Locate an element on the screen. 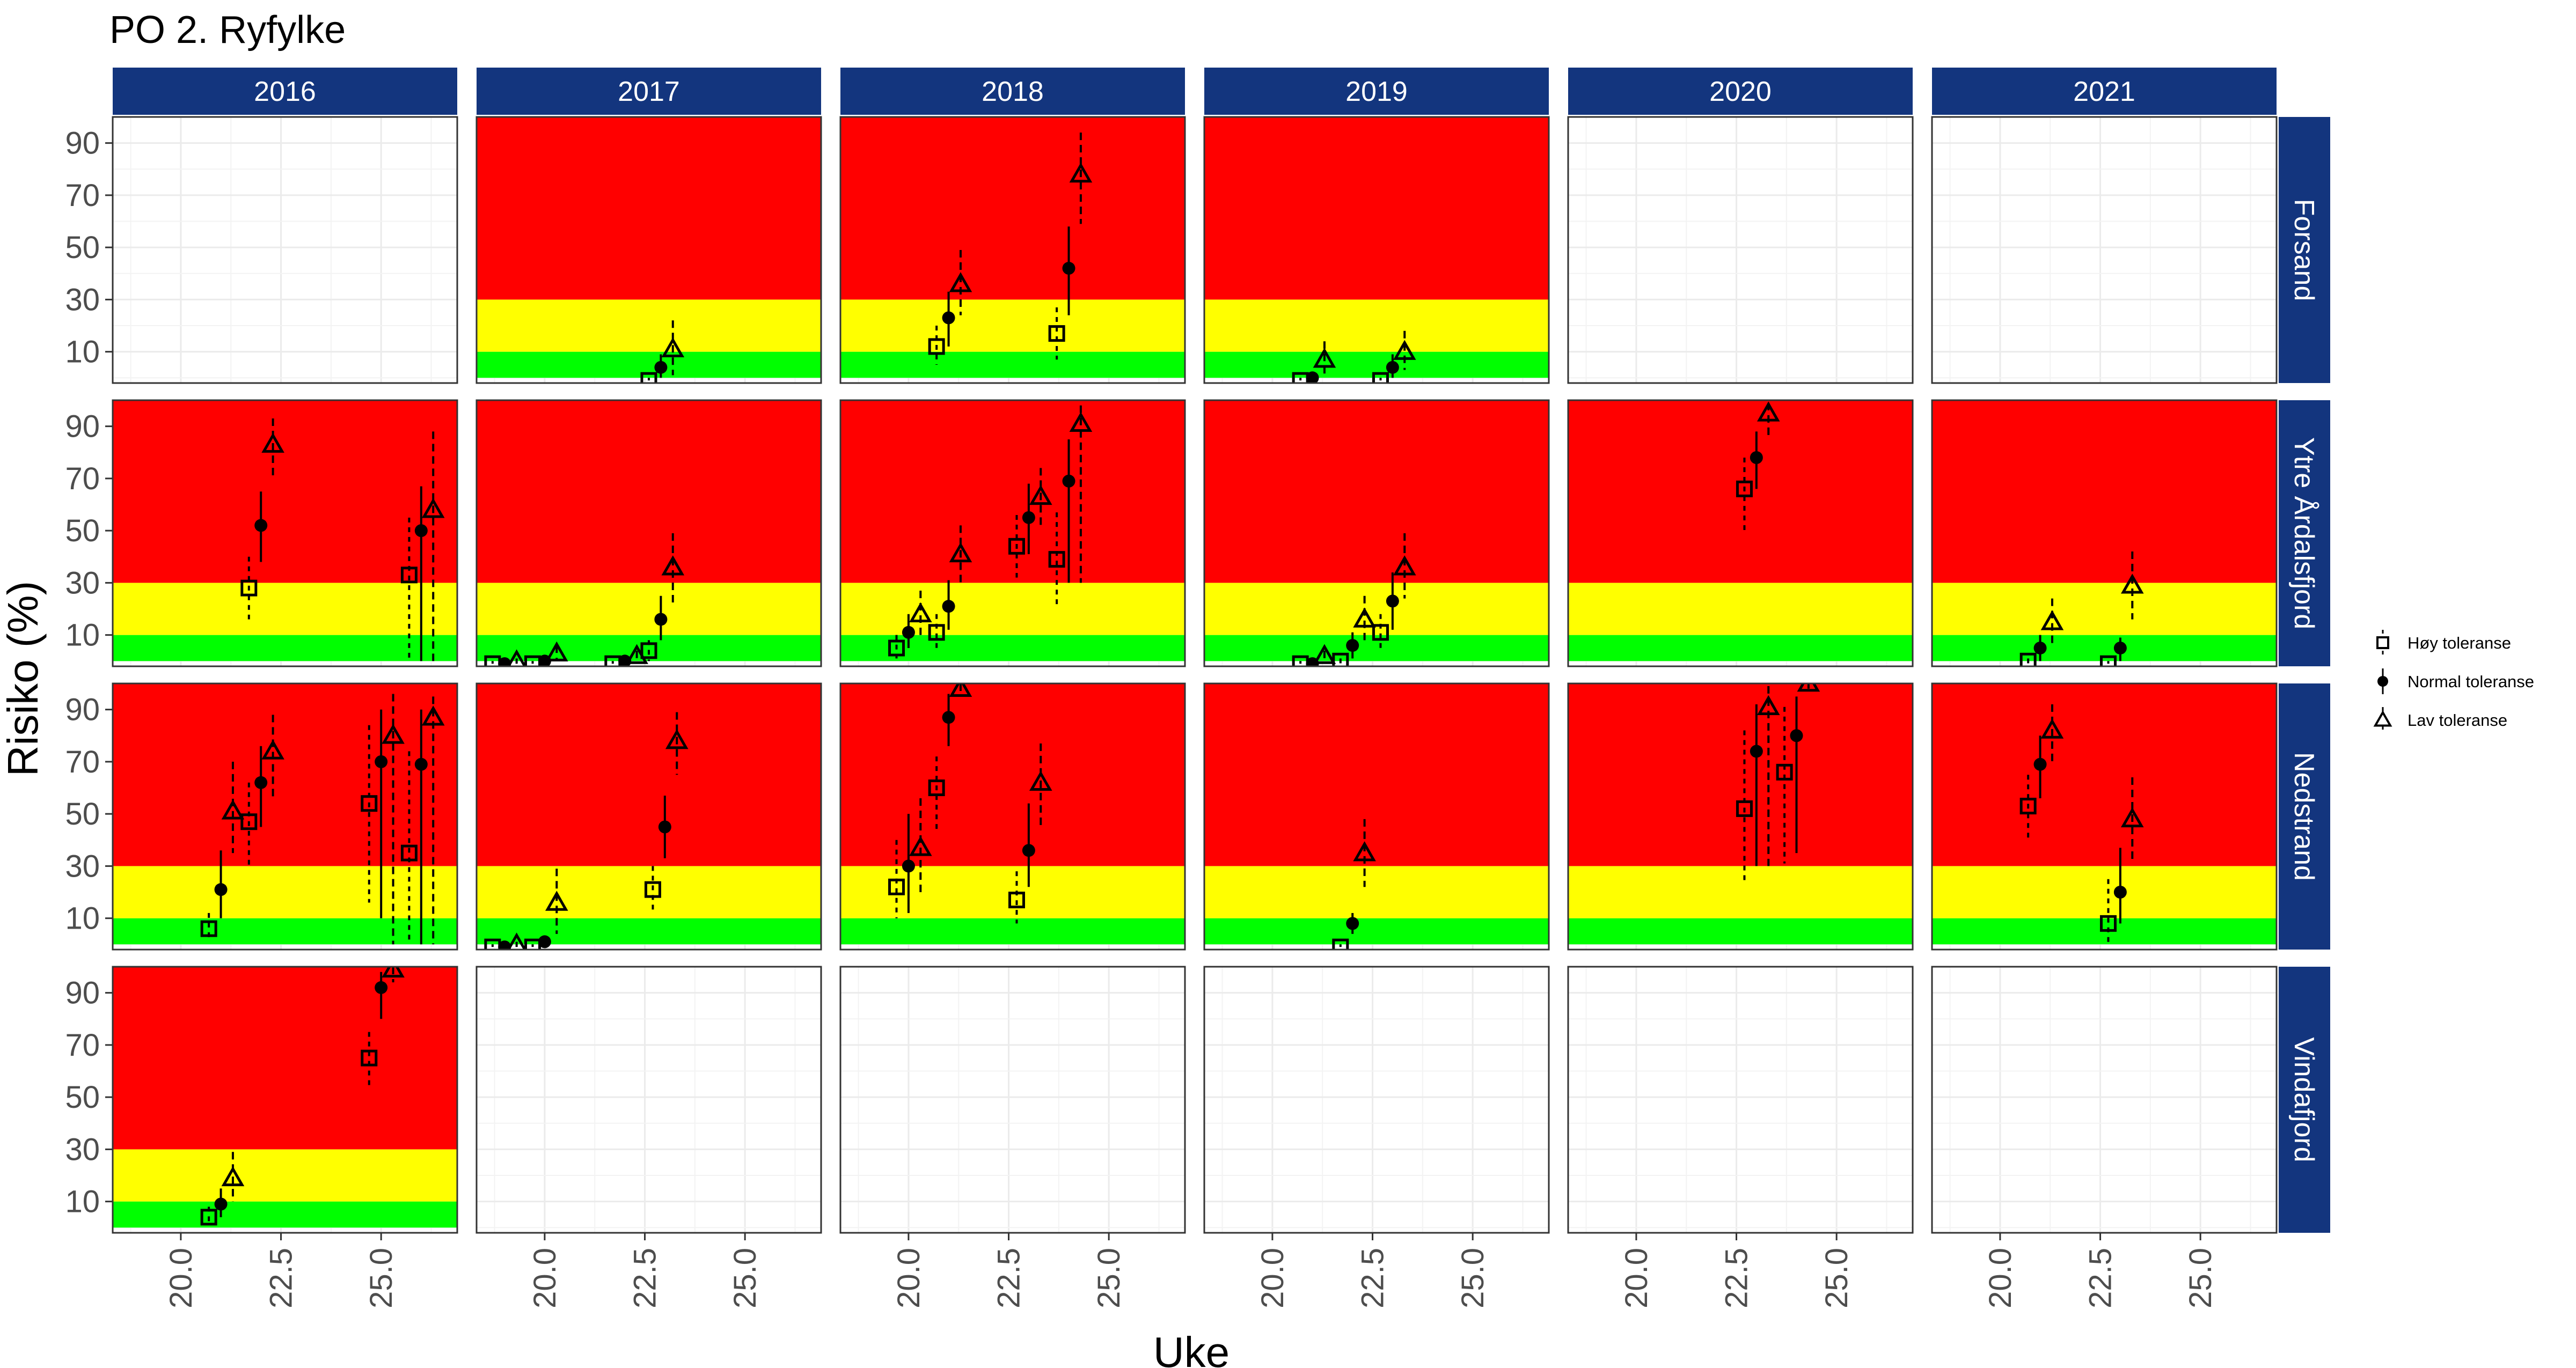  year-strip-2019 is located at coordinates (1376, 91).